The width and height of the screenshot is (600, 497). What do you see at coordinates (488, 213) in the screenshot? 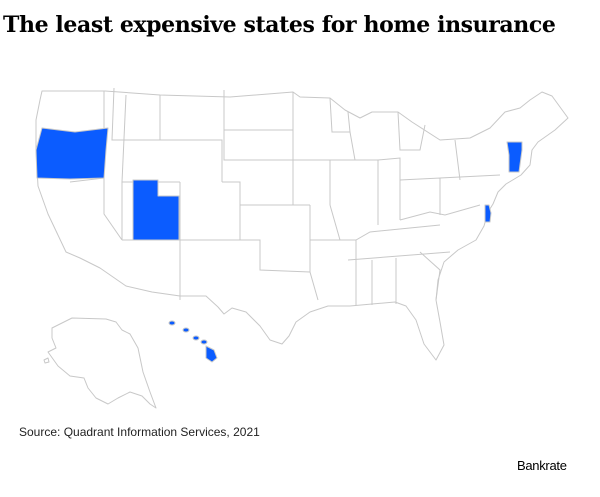
I see `state-delaware` at bounding box center [488, 213].